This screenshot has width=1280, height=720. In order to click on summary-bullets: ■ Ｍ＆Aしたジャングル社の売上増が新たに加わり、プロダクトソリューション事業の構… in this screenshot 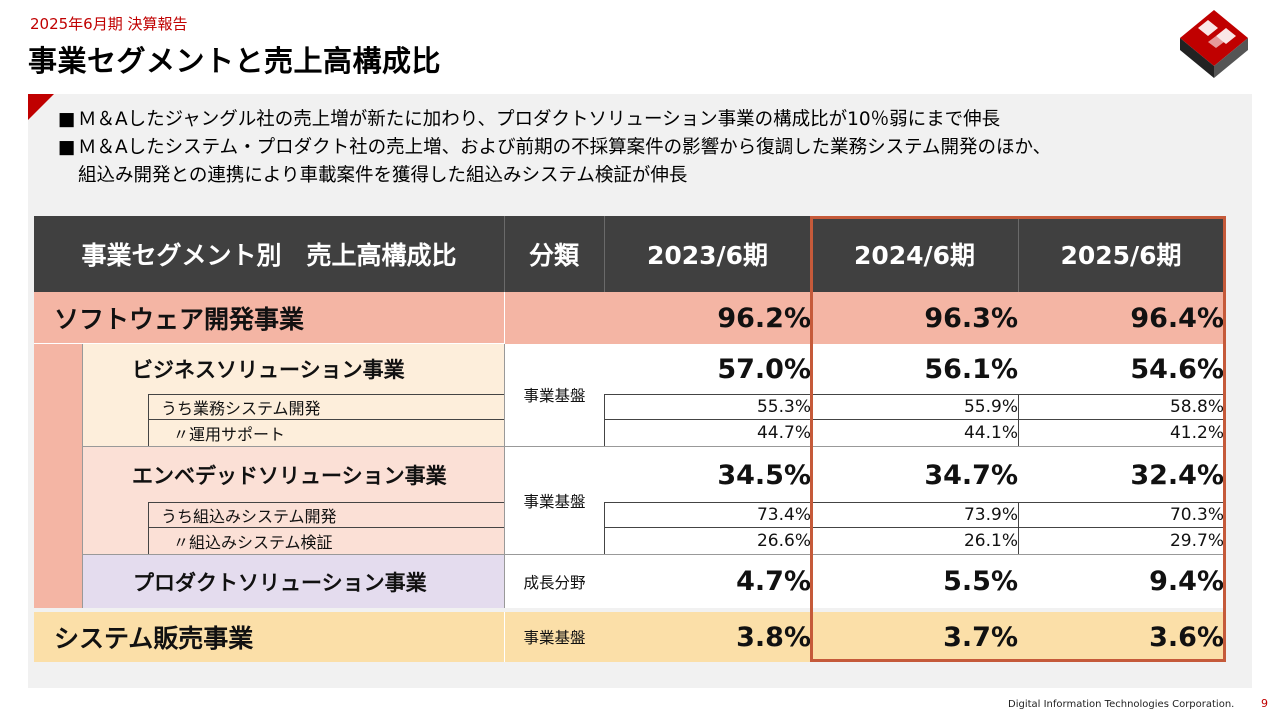, I will do `click(554, 148)`.